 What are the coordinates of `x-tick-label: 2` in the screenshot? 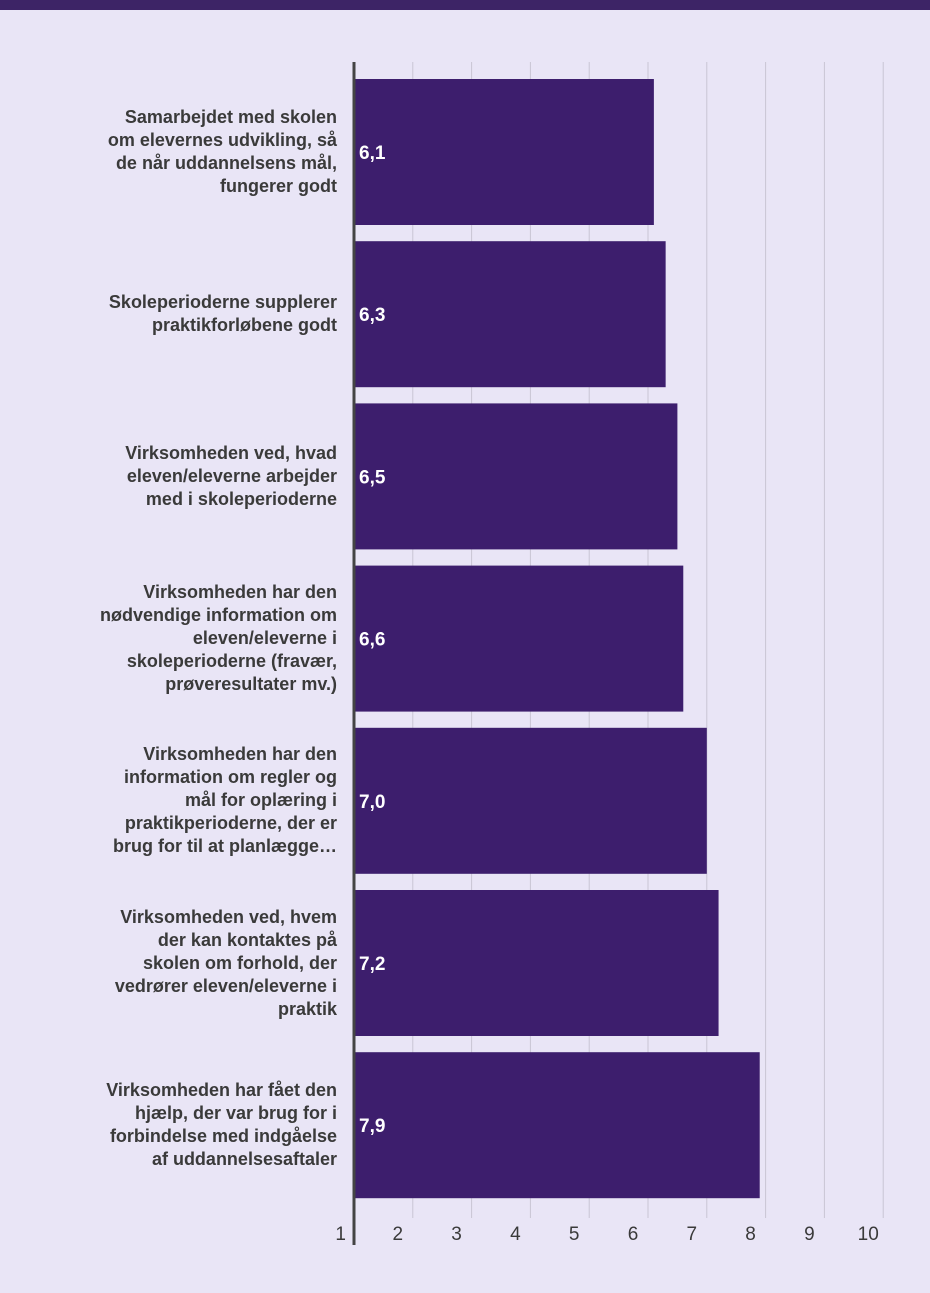 It's located at (398, 1234).